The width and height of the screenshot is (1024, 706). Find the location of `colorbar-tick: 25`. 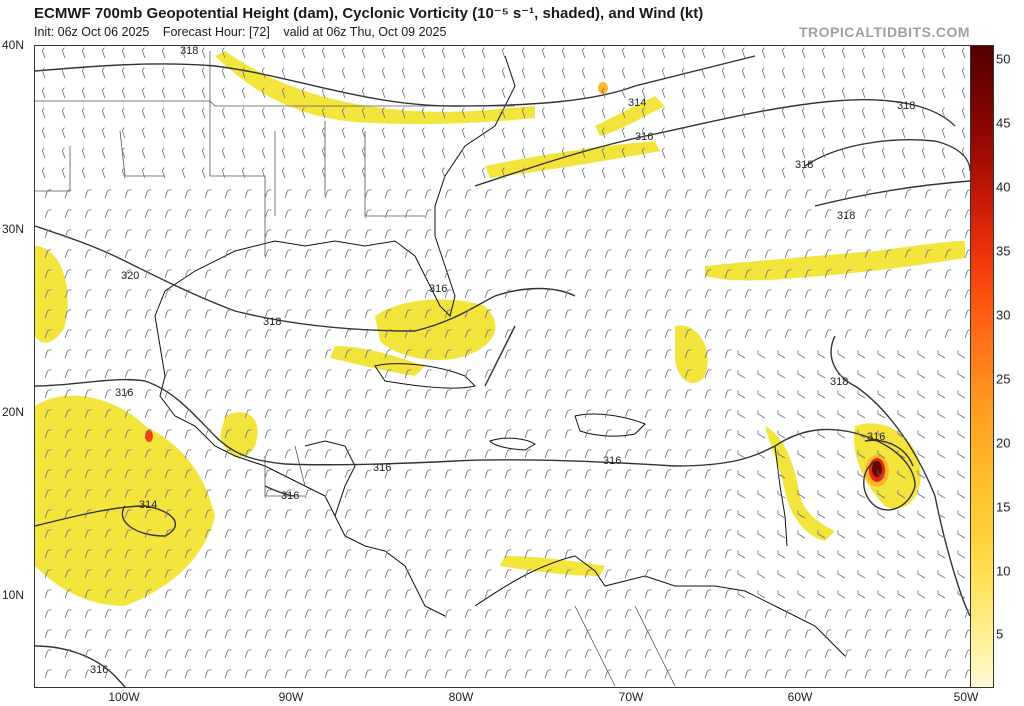

colorbar-tick: 25 is located at coordinates (1003, 379).